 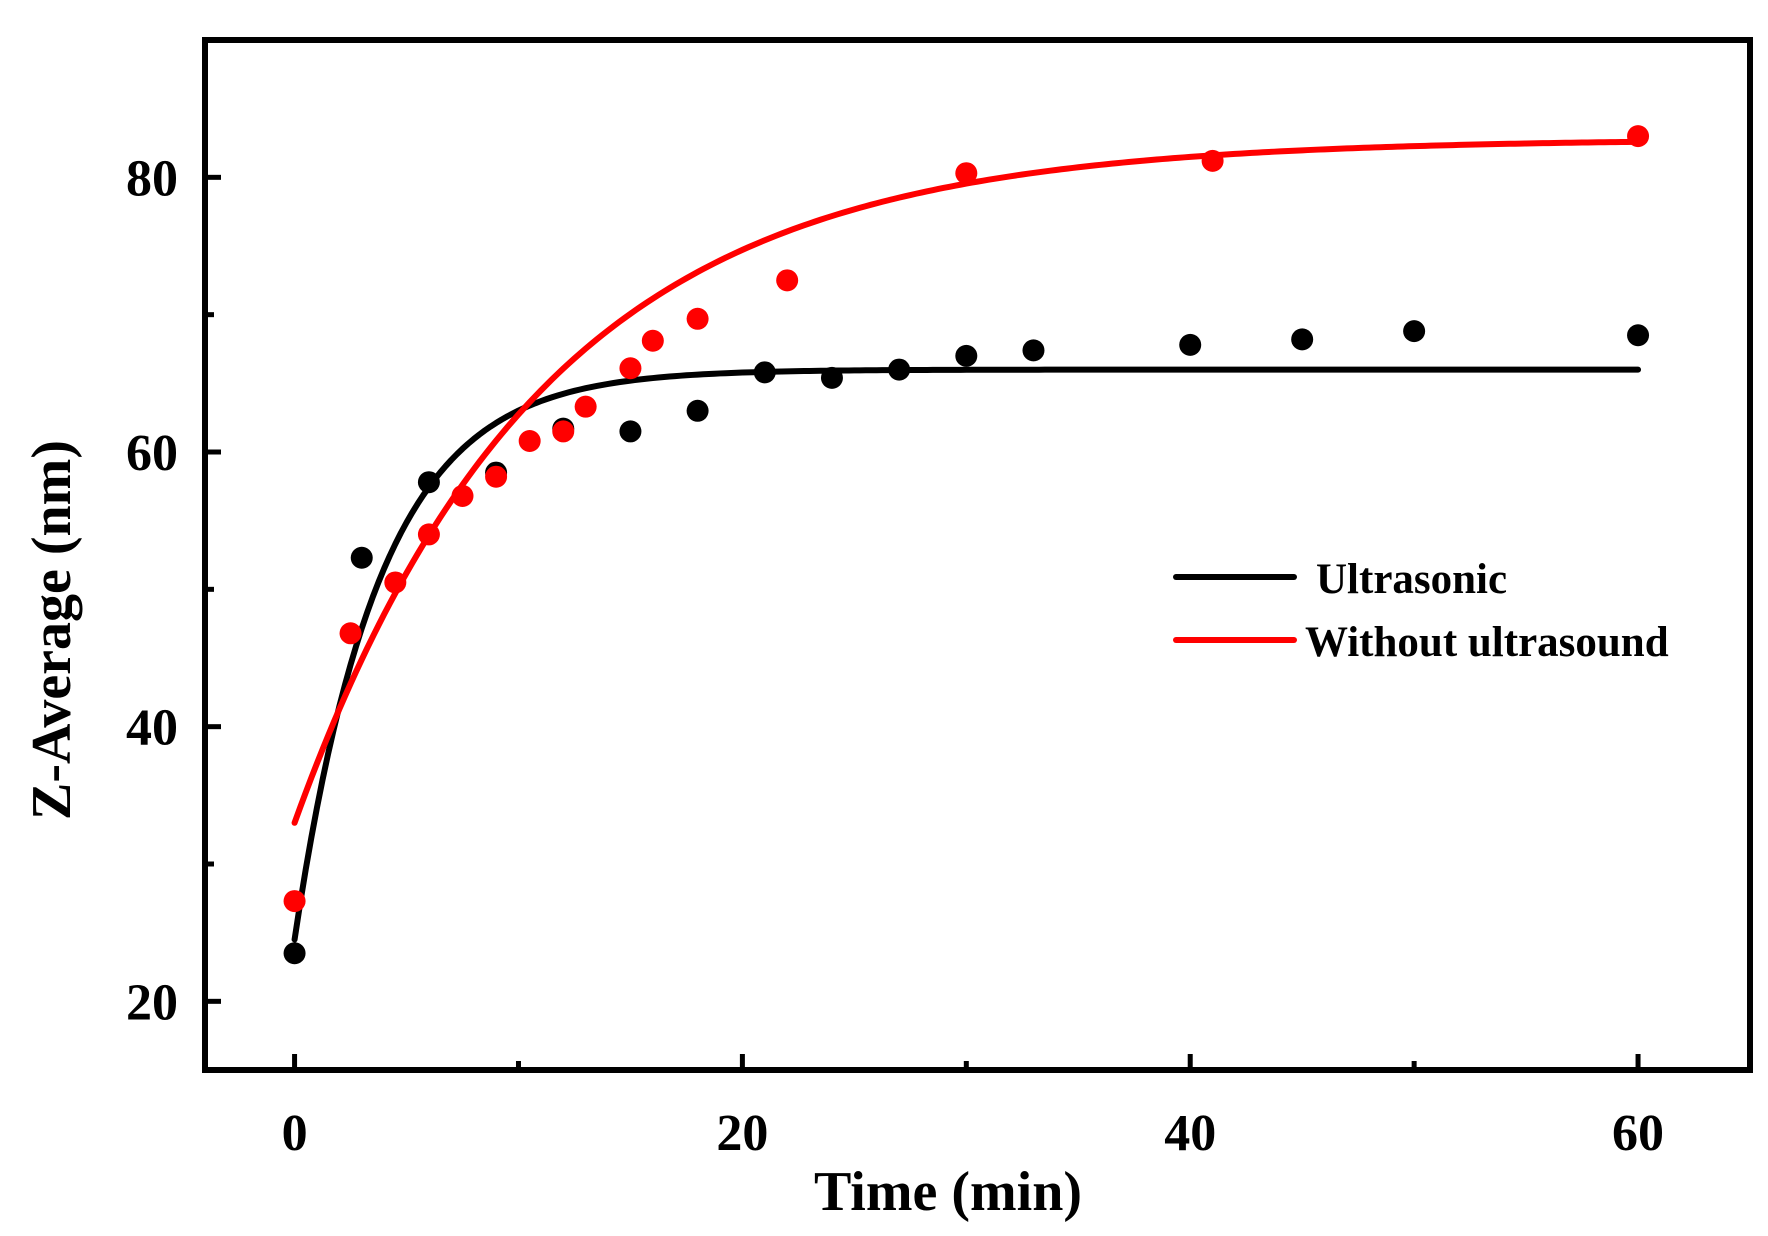 What do you see at coordinates (1421, 611) in the screenshot?
I see `legend: Ultrasonic Without ultrasound` at bounding box center [1421, 611].